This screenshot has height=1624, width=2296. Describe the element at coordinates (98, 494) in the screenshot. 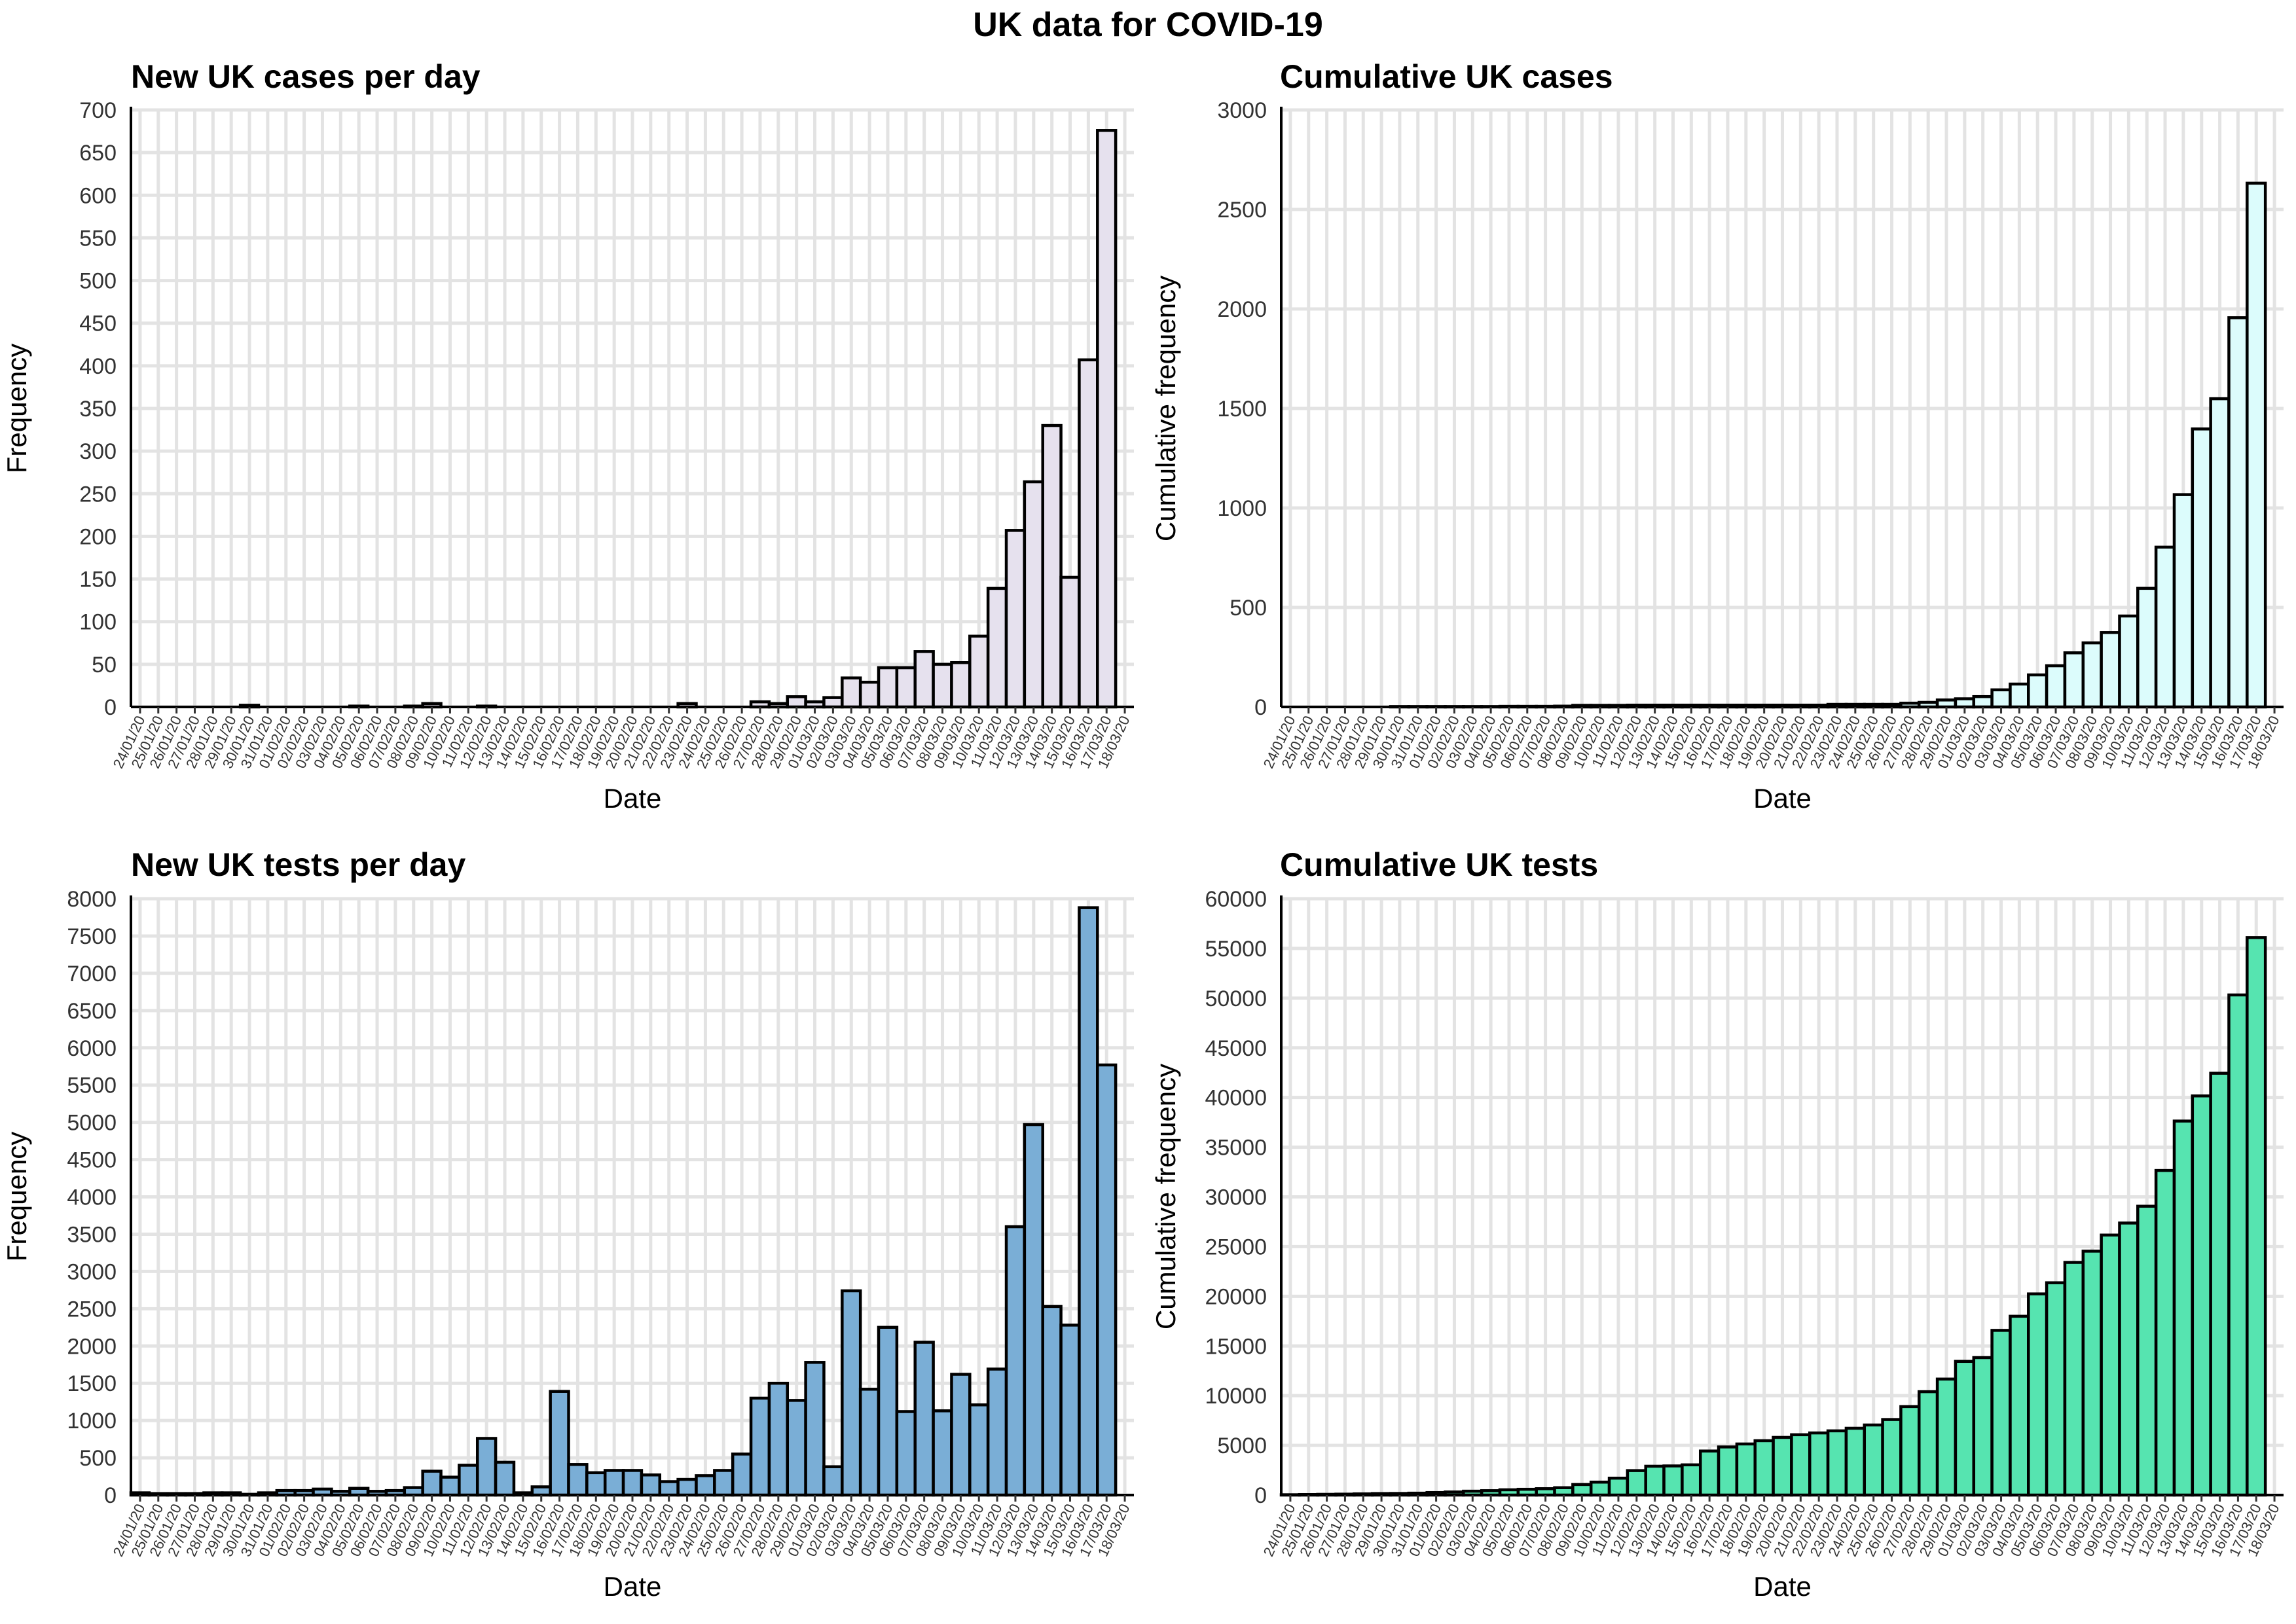

I see `y-tick-label: 250` at that location.